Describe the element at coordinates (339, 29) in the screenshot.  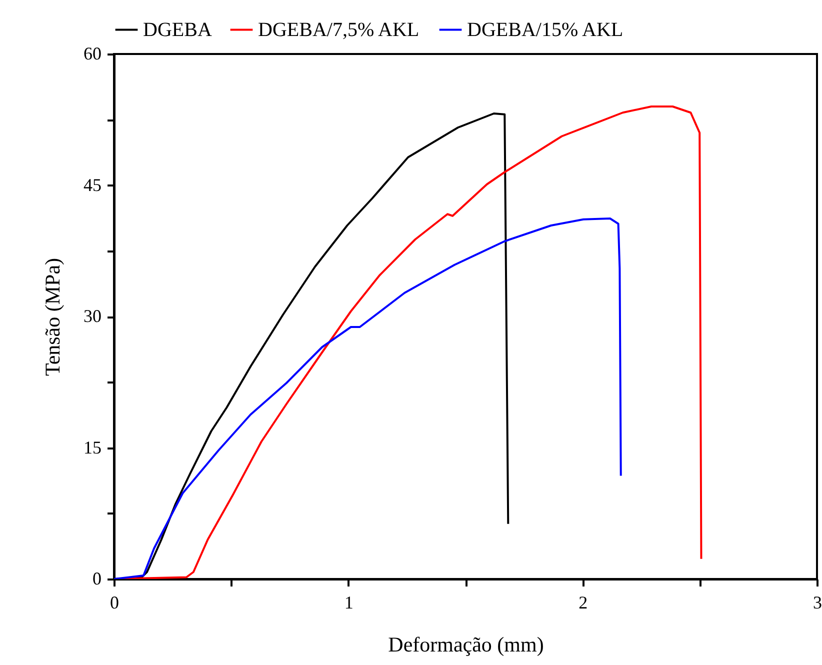
I see `legend-label: DGEBA/7,5% AKL` at that location.